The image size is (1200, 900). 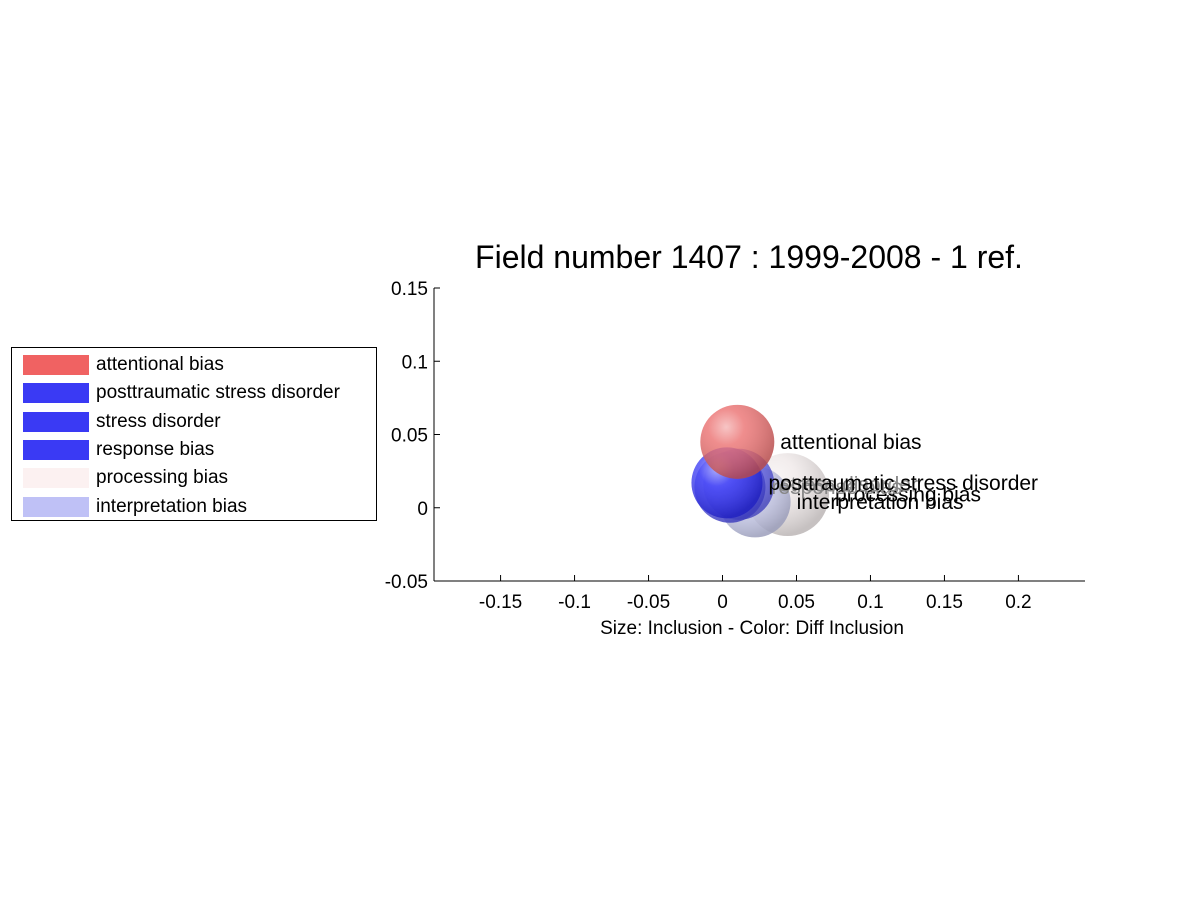 I want to click on legend-item: response bias, so click(x=118, y=450).